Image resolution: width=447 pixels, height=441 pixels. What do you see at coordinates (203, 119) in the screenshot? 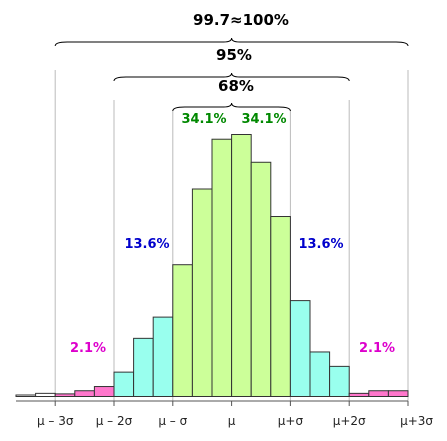
I see `region-label-left-center: 34.1%` at bounding box center [203, 119].